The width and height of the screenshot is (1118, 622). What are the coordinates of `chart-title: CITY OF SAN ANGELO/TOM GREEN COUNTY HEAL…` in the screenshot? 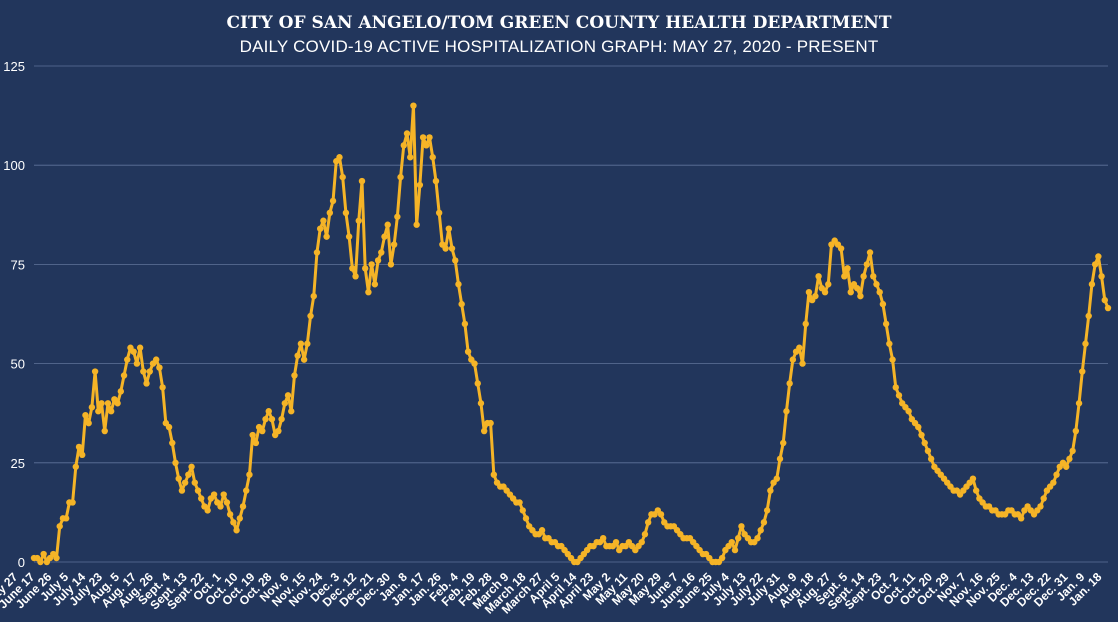 It's located at (559, 23).